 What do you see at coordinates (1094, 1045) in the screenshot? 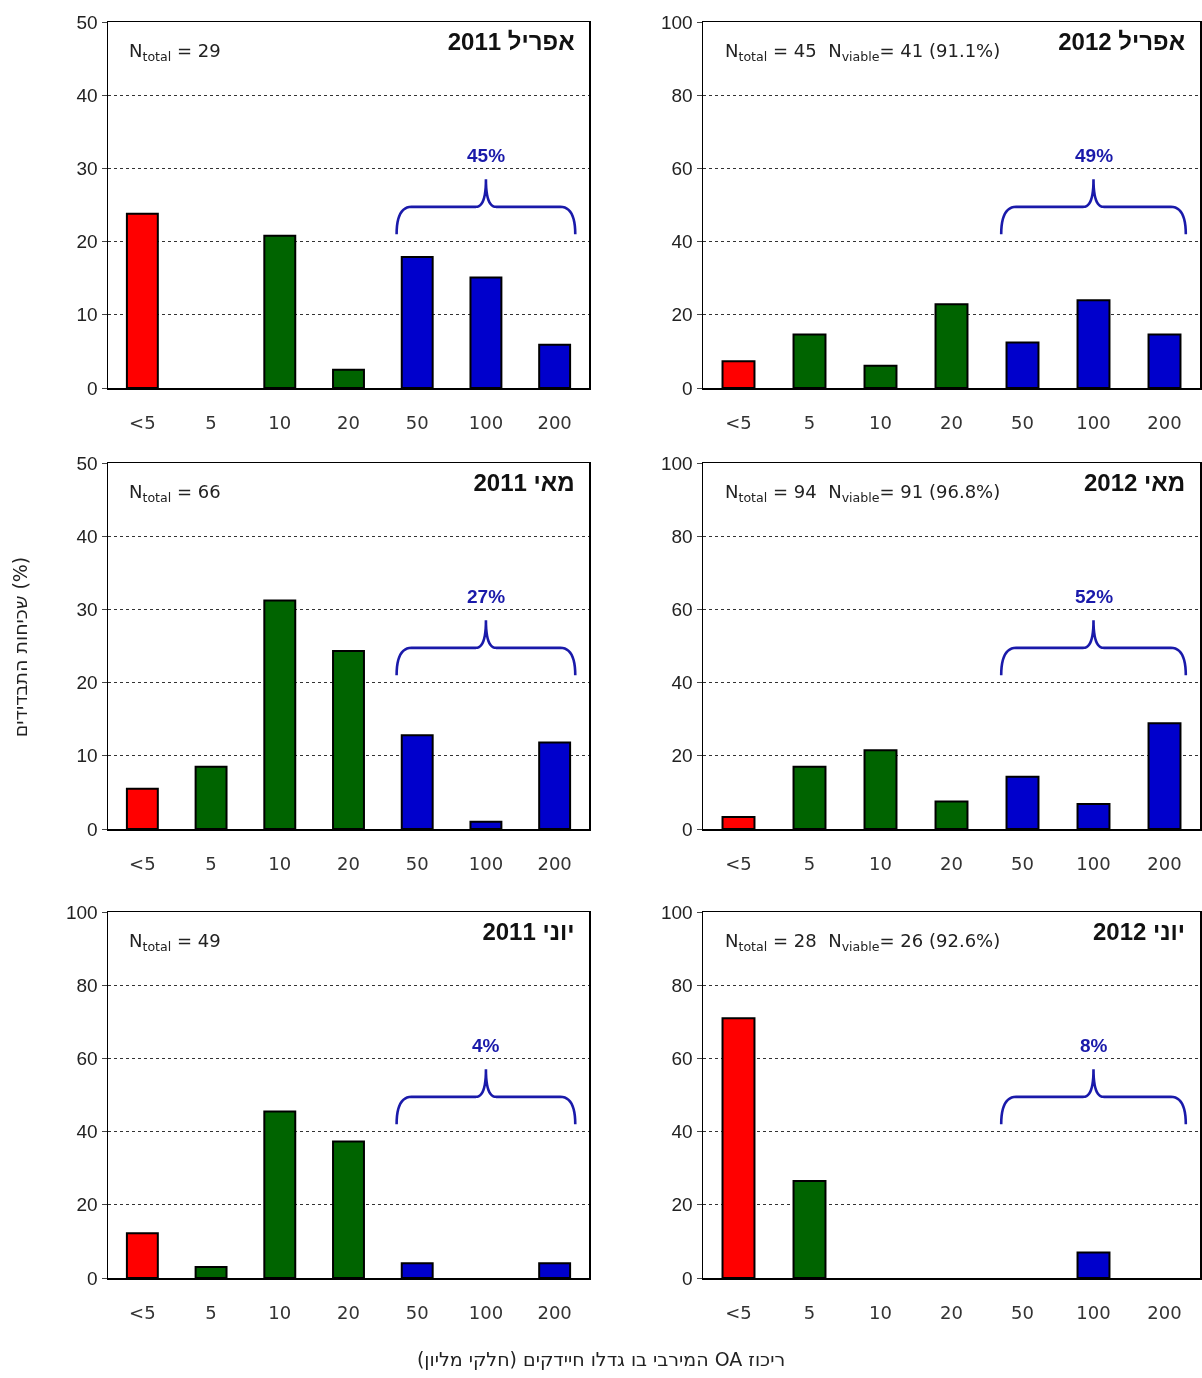
I see `annotation: 8%` at bounding box center [1094, 1045].